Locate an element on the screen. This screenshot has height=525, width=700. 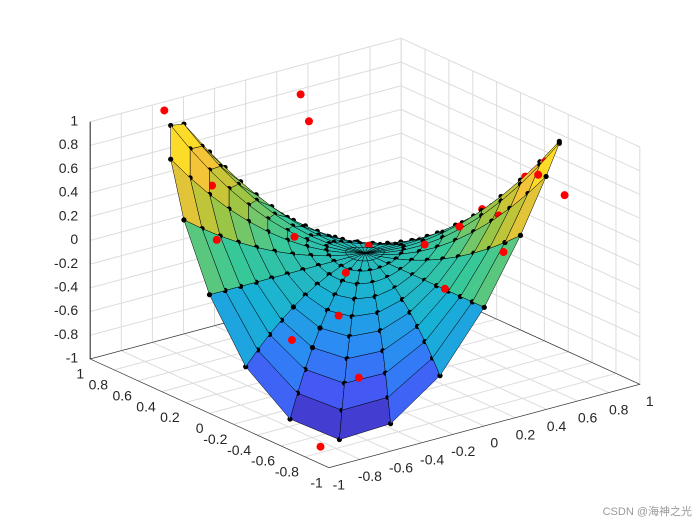
y-tick-label: -1 is located at coordinates (316, 482).